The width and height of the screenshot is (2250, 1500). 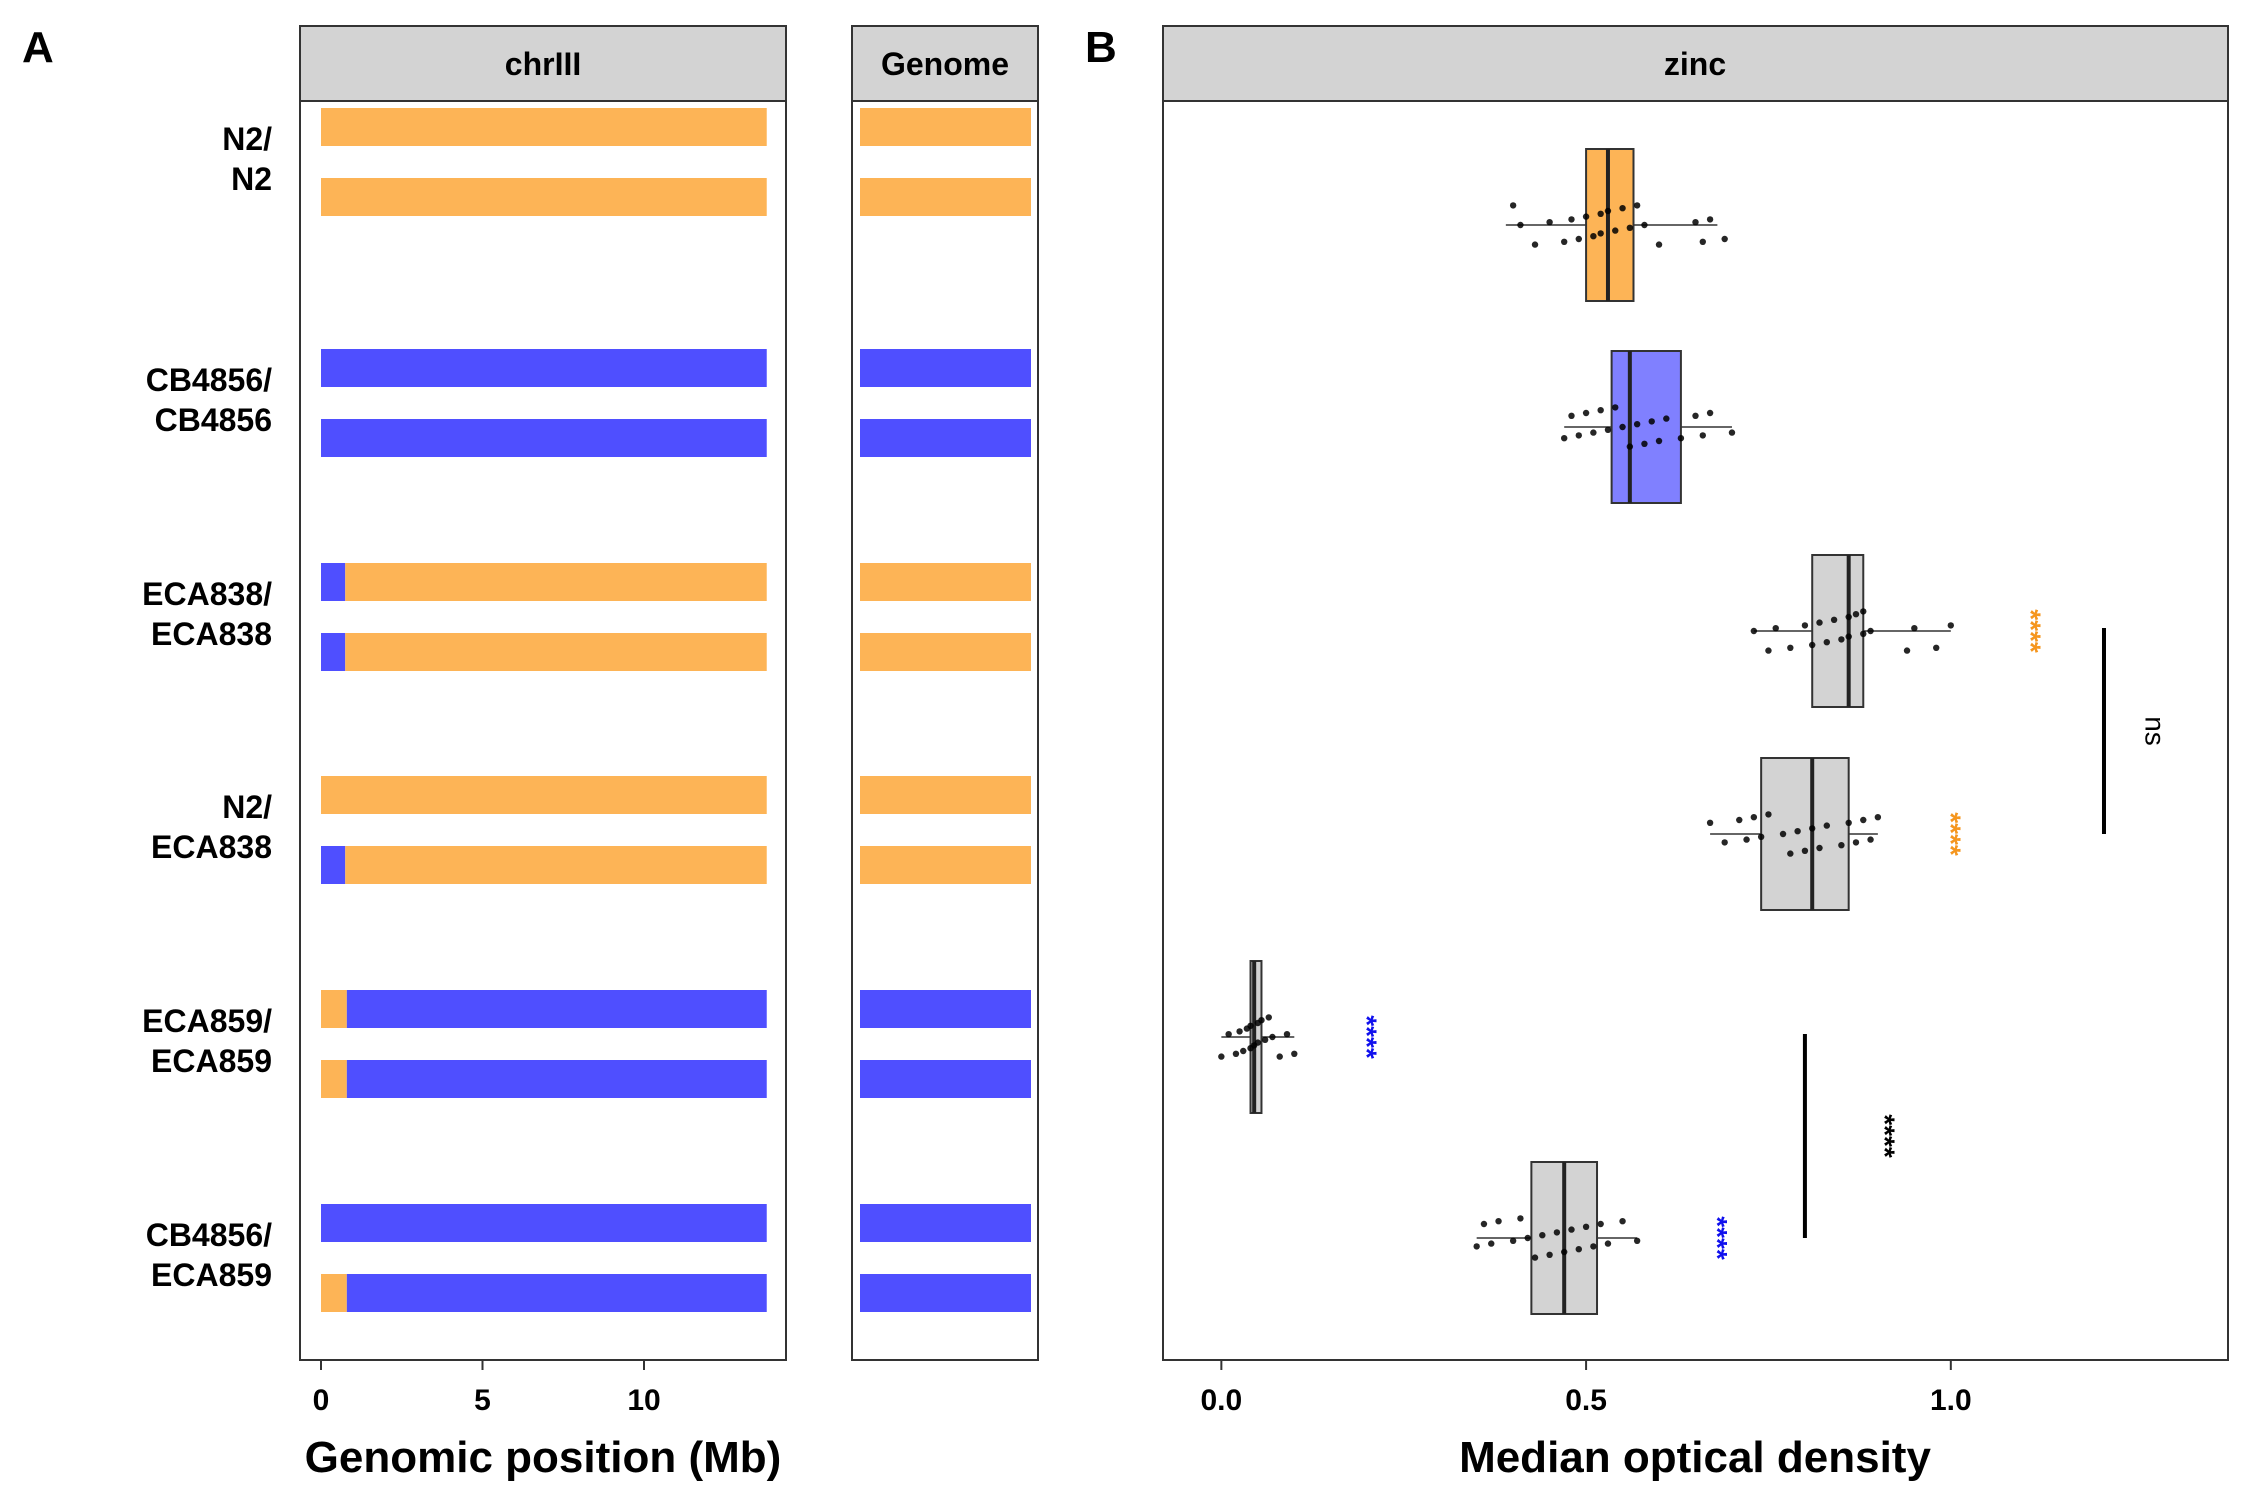 I want to click on genome-strip-label: Genome, so click(x=945, y=64).